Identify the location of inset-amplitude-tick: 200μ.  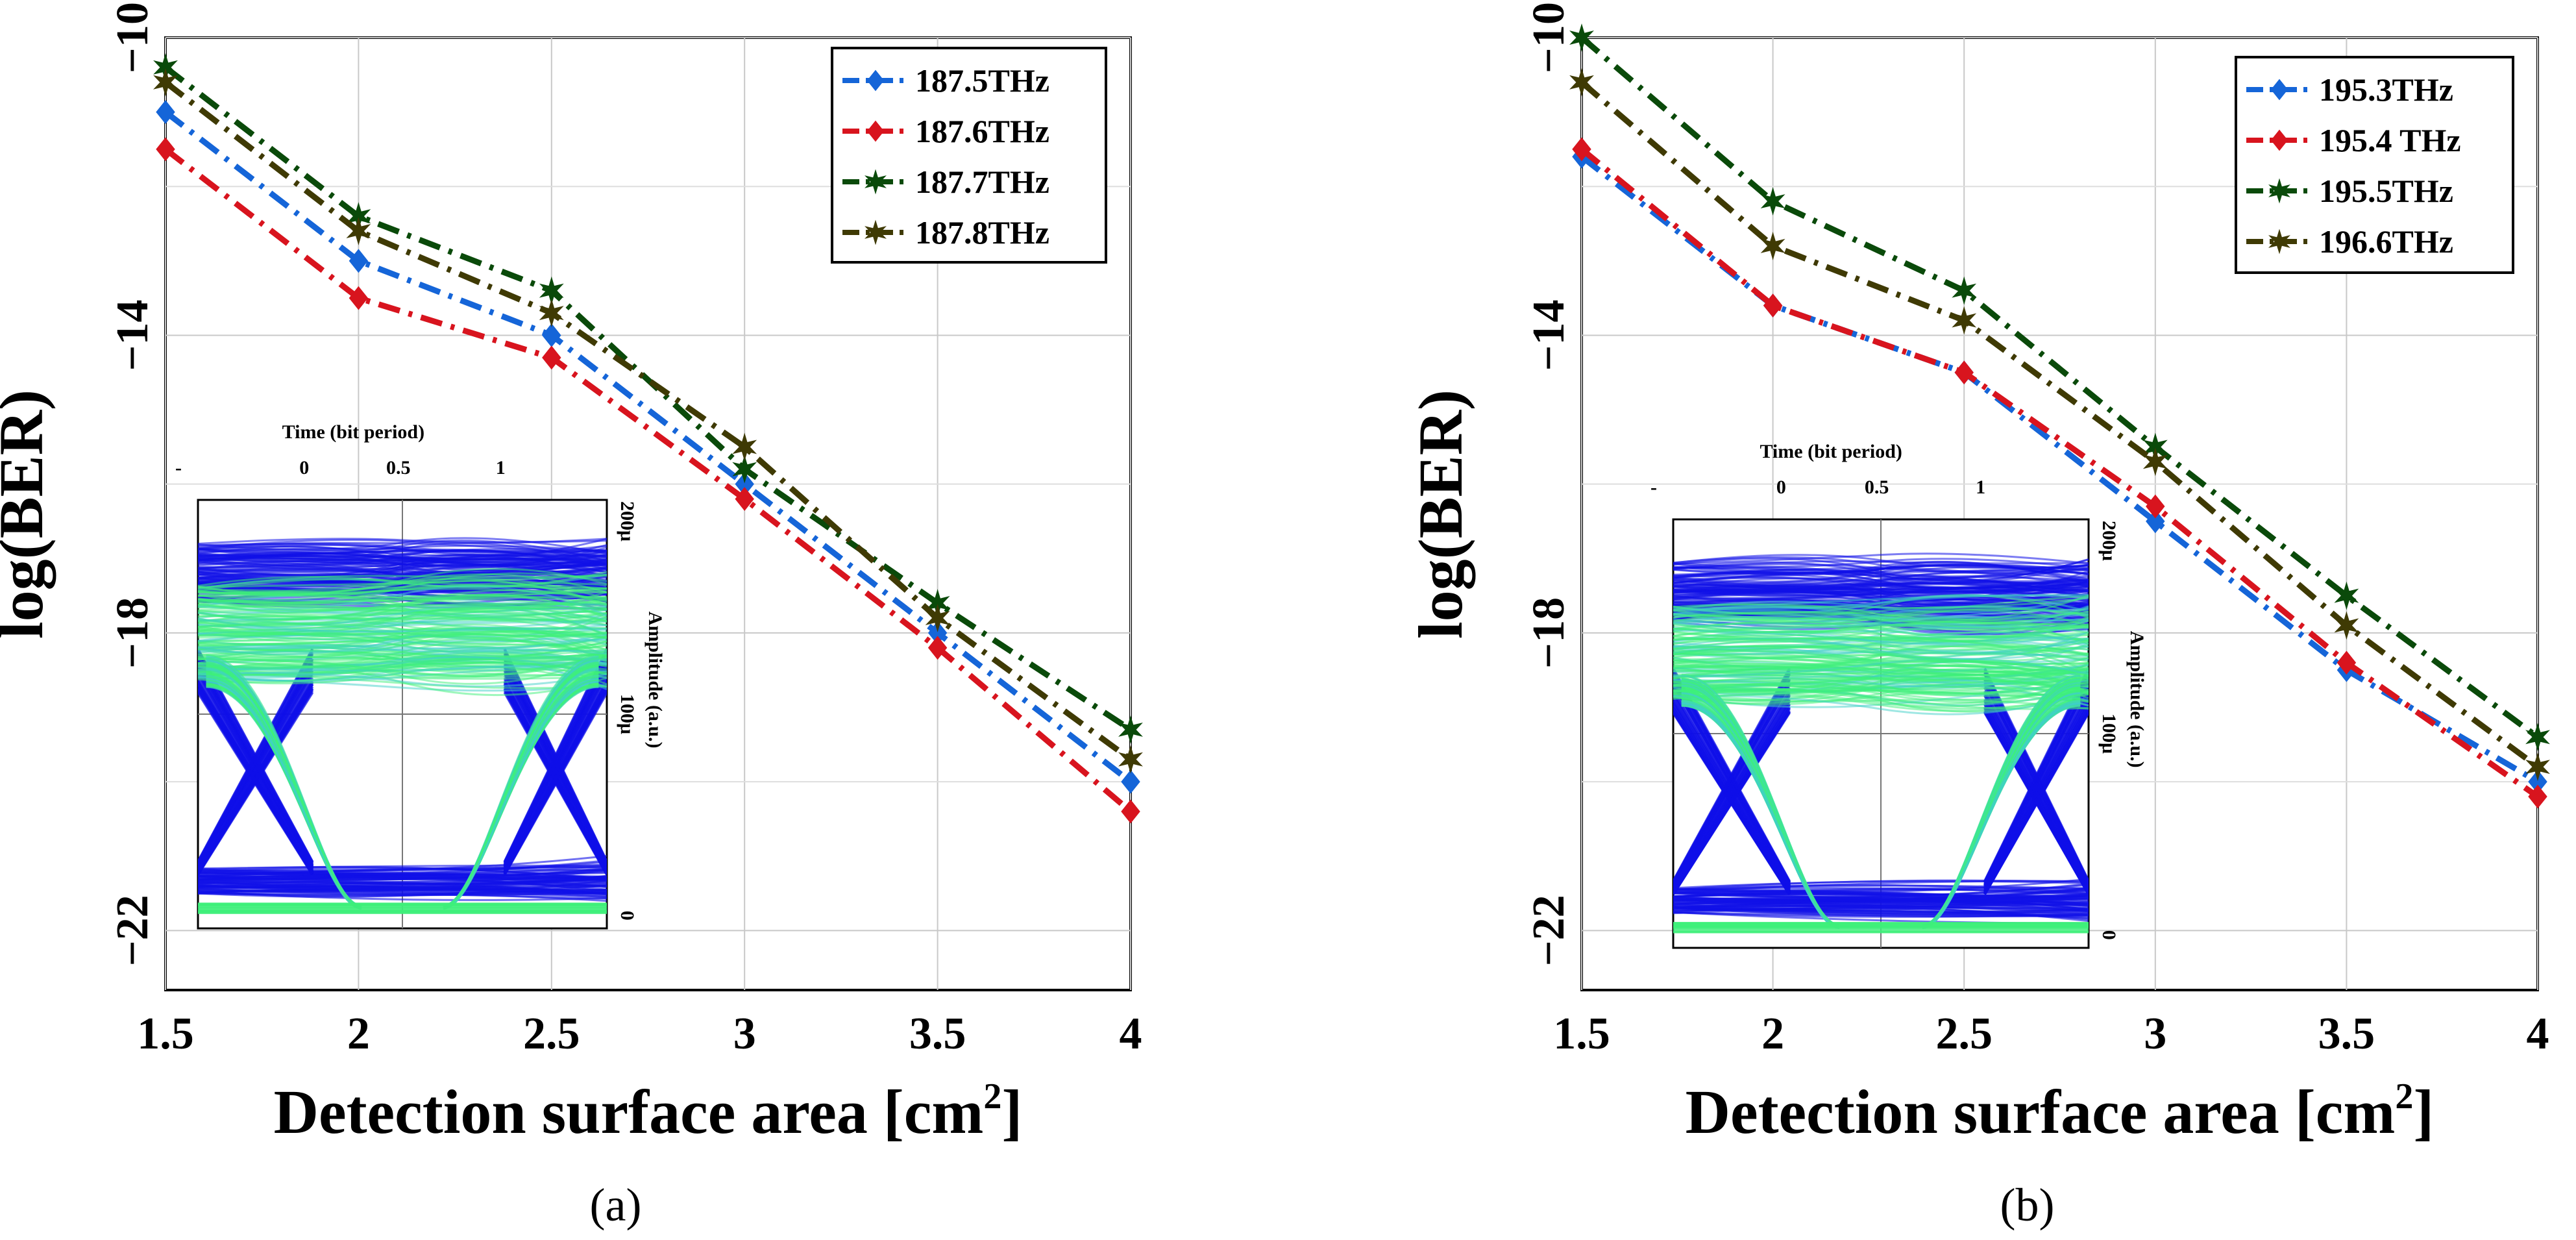
(627, 521).